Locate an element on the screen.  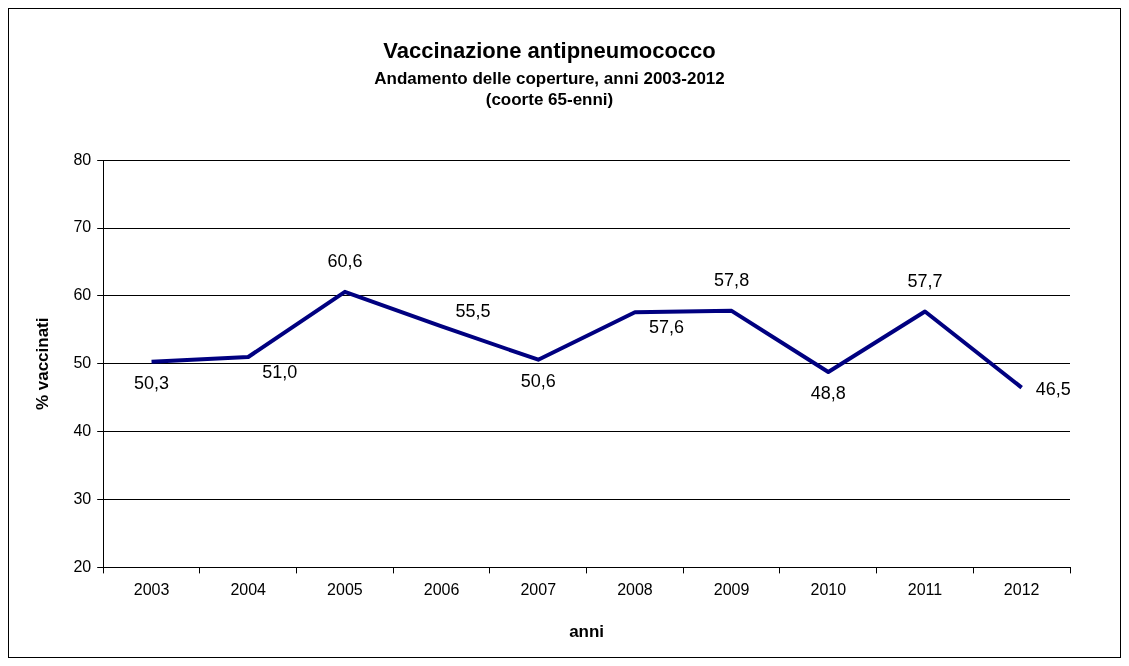
y-tick-label: 30 is located at coordinates (82, 498).